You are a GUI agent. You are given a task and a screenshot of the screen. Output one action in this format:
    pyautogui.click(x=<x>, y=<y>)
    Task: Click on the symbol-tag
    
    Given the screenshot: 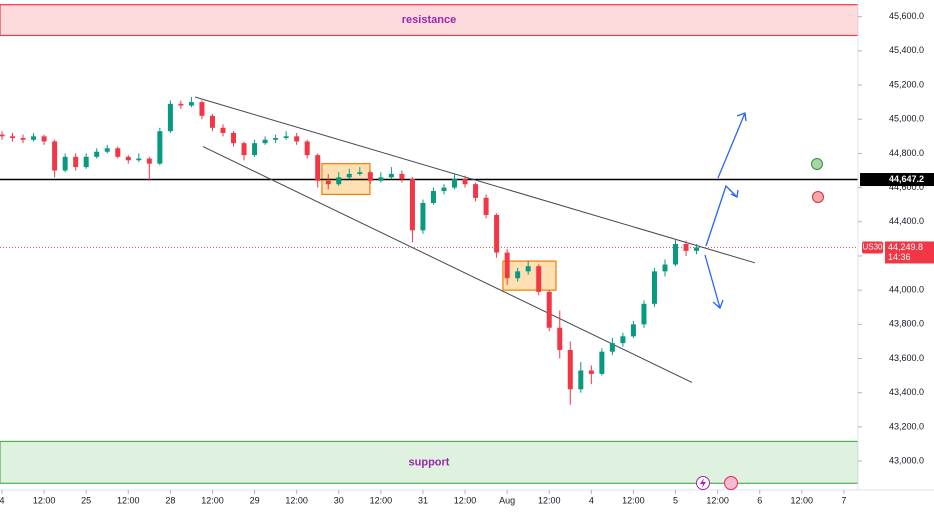 What is the action you would take?
    pyautogui.click(x=872, y=247)
    